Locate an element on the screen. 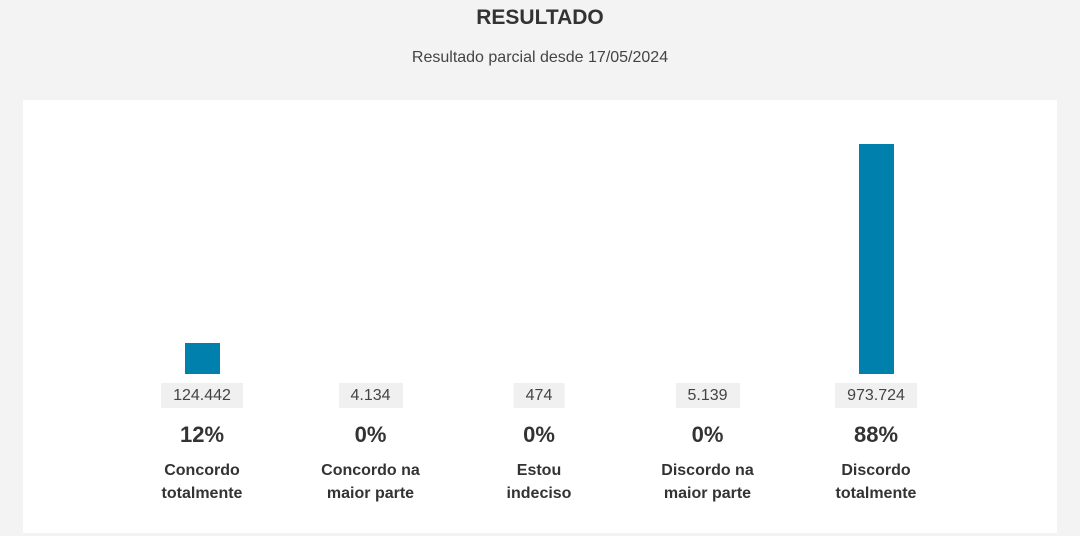  vote-count: 5.139 is located at coordinates (707, 395).